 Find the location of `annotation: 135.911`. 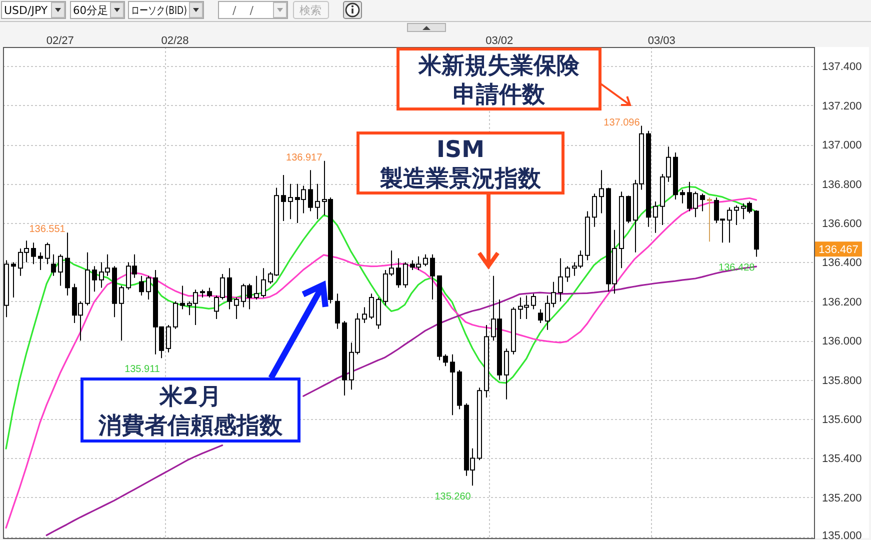

annotation: 135.911 is located at coordinates (142, 370).